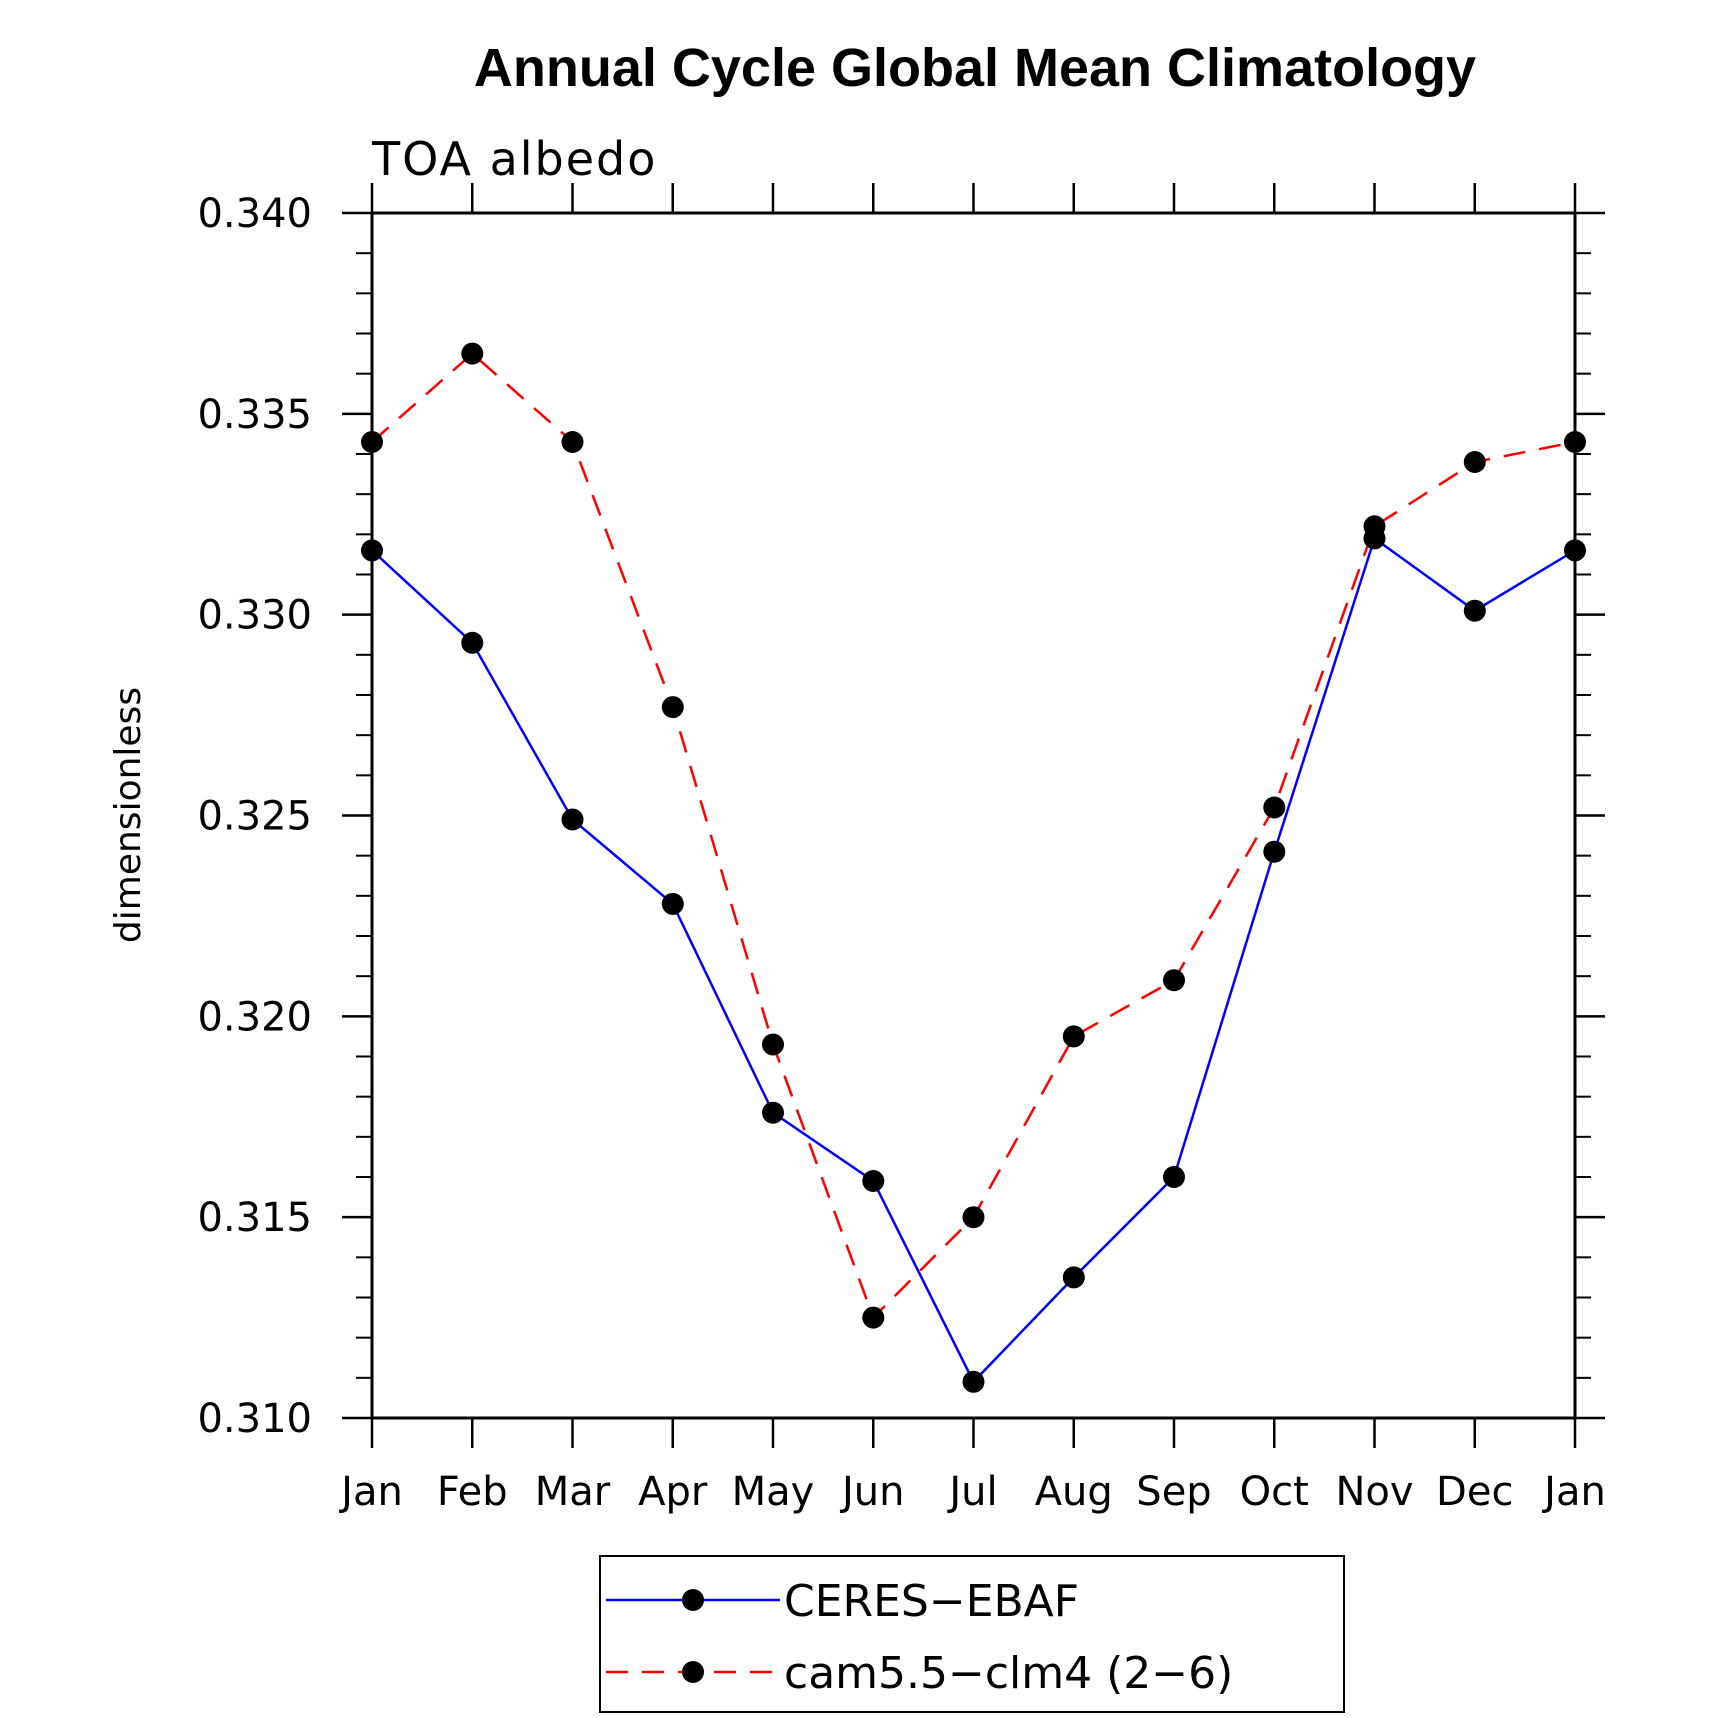  I want to click on chart-subtitle: TOA albedo, so click(514, 159).